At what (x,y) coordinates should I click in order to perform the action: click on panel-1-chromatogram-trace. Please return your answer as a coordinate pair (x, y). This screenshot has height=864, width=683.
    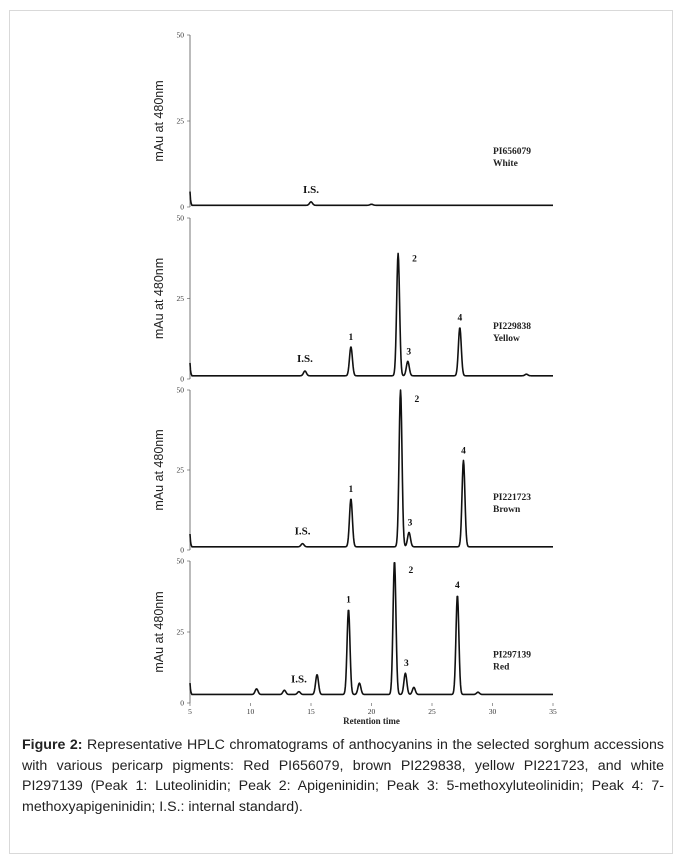
    Looking at the image, I should click on (371, 199).